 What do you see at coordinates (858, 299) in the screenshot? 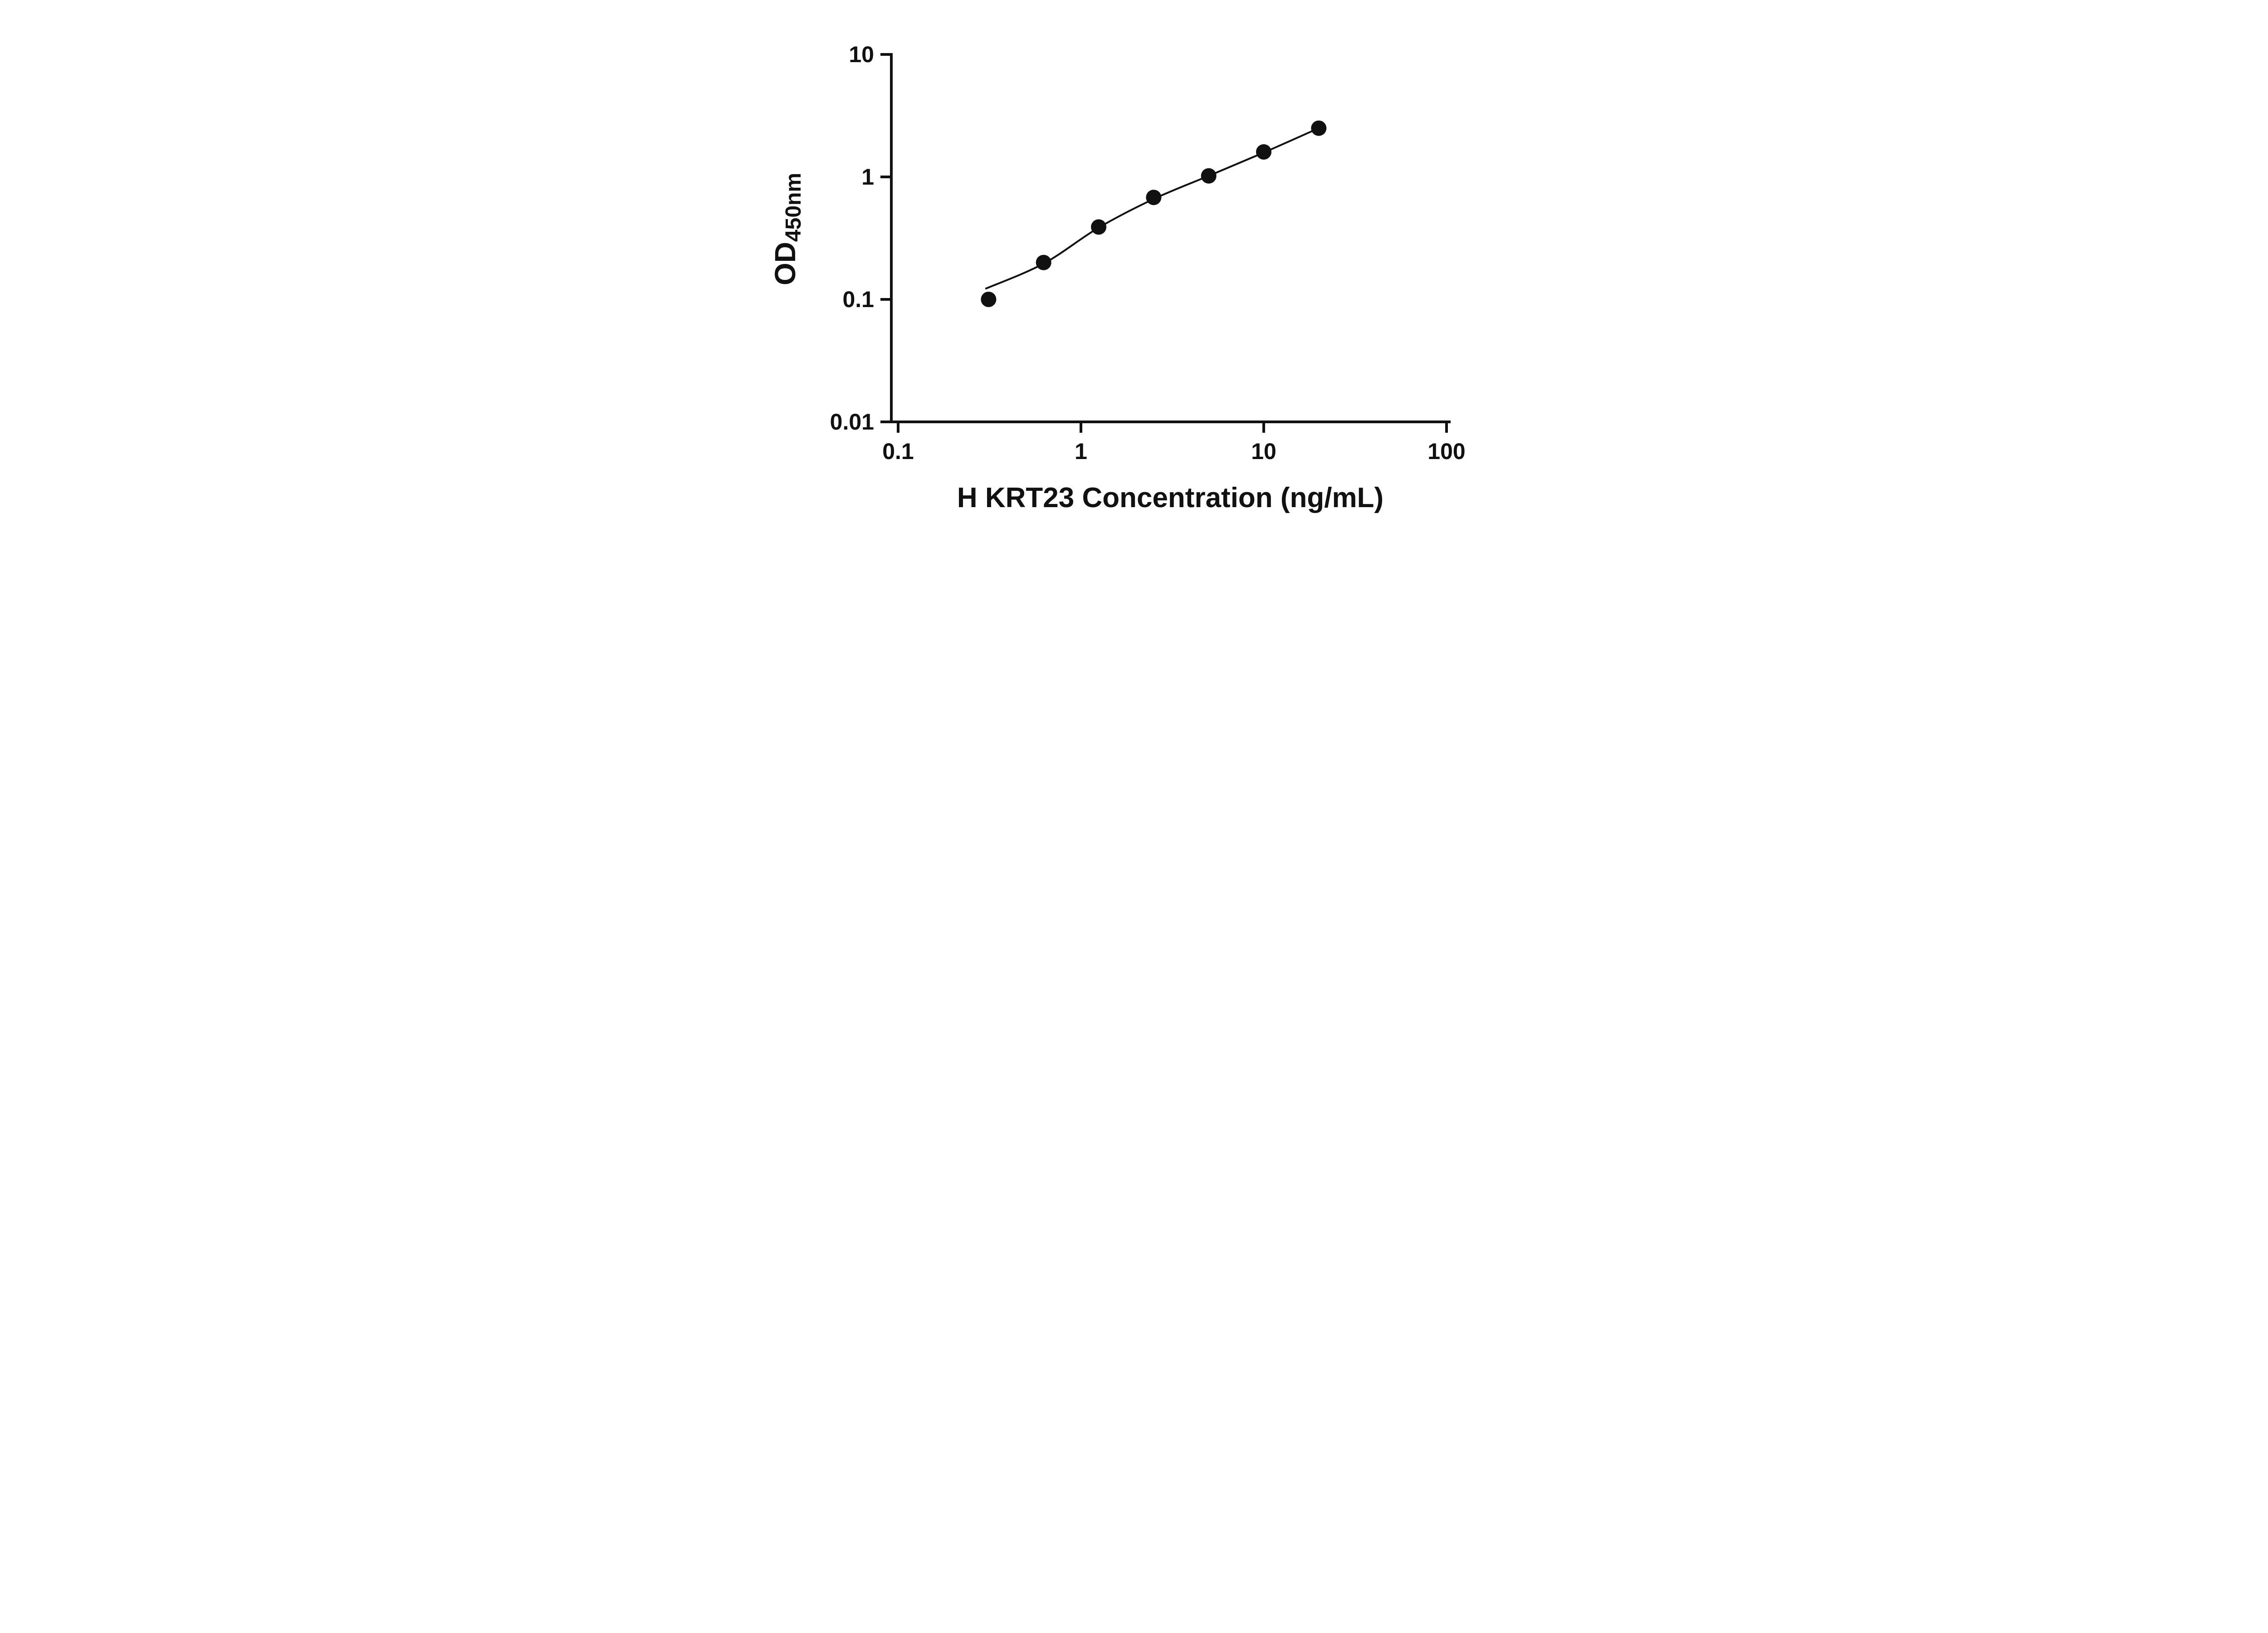
I see `y-tick-label: 0.1` at bounding box center [858, 299].